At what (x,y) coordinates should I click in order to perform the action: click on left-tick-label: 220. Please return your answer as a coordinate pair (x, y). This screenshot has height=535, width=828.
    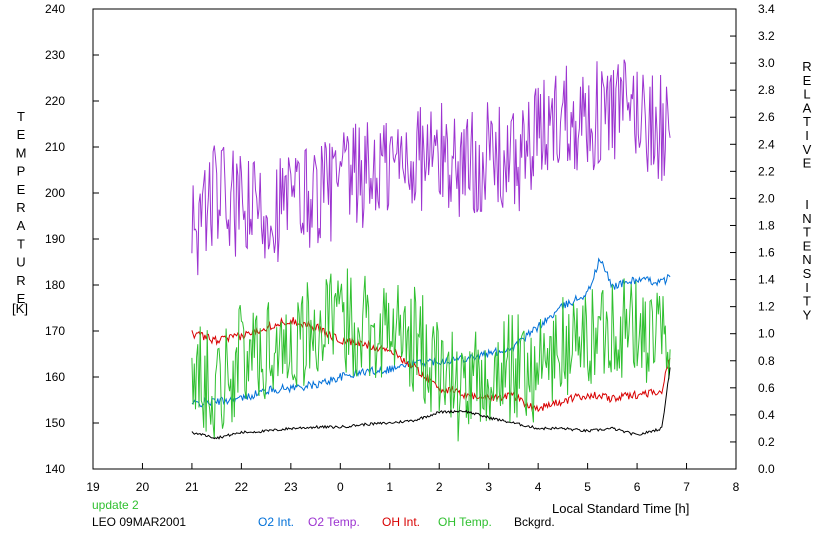
    Looking at the image, I should click on (55, 101).